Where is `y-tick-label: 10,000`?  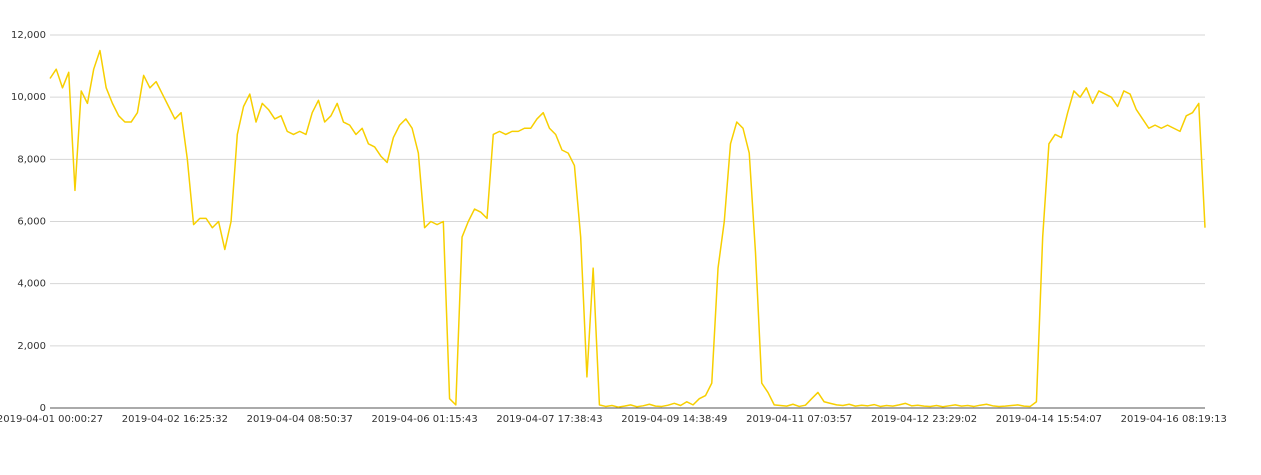 y-tick-label: 10,000 is located at coordinates (28, 97).